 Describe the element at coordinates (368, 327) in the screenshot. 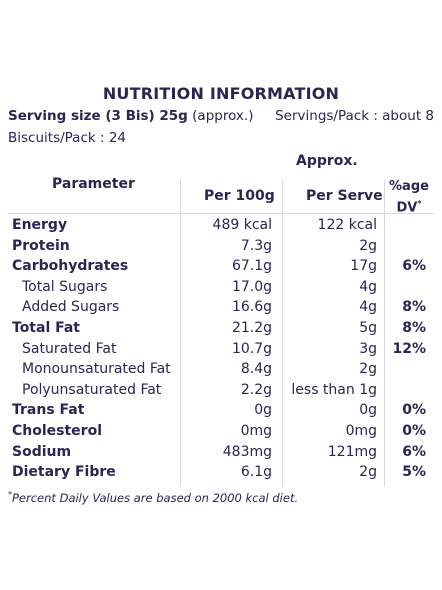

I see `per-serve-value: 5g` at that location.